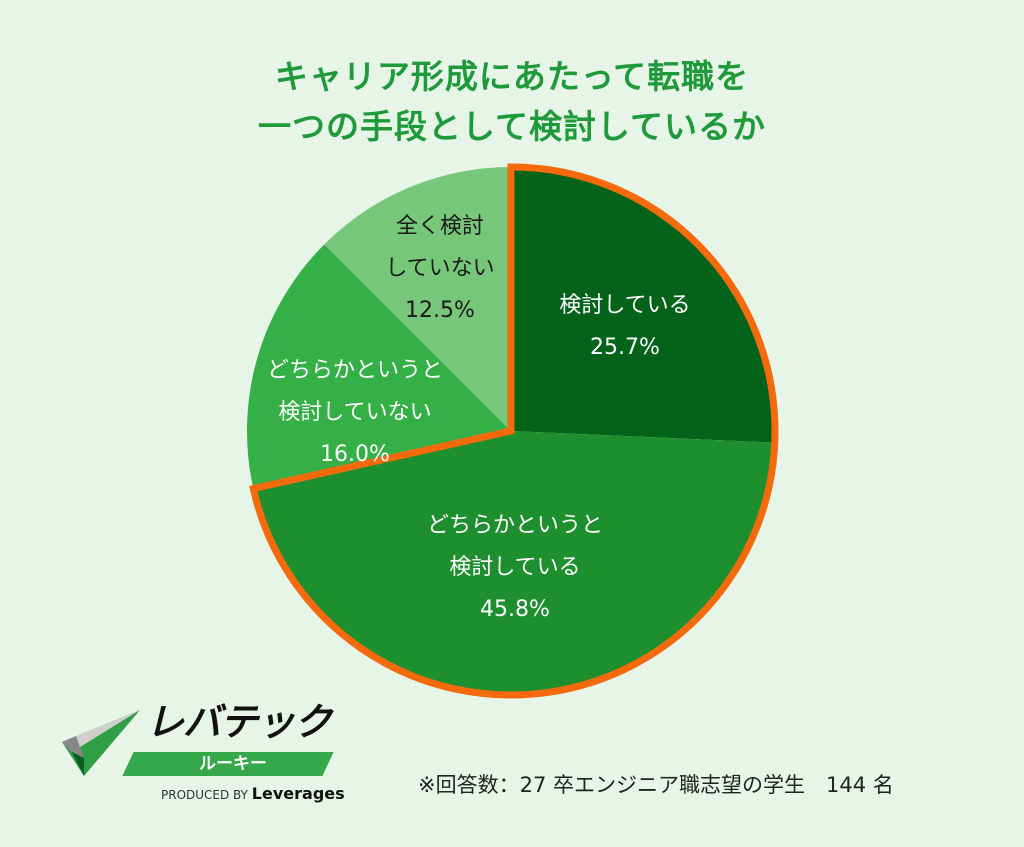 The width and height of the screenshot is (1024, 847). I want to click on logo-produced-by: PRODUCED BY Leverages, so click(253, 794).